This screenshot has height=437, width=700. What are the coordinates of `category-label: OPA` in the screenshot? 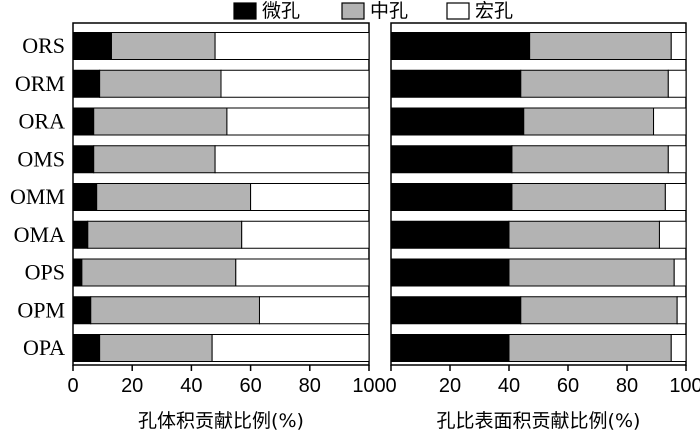 It's located at (44, 347).